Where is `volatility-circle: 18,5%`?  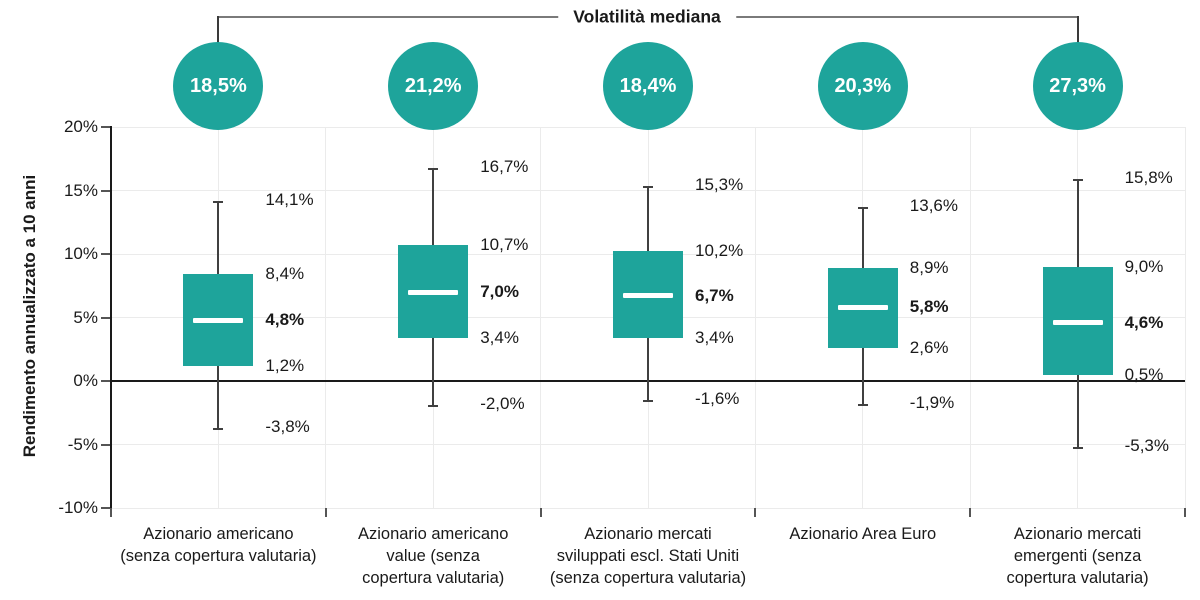 volatility-circle: 18,5% is located at coordinates (218, 86).